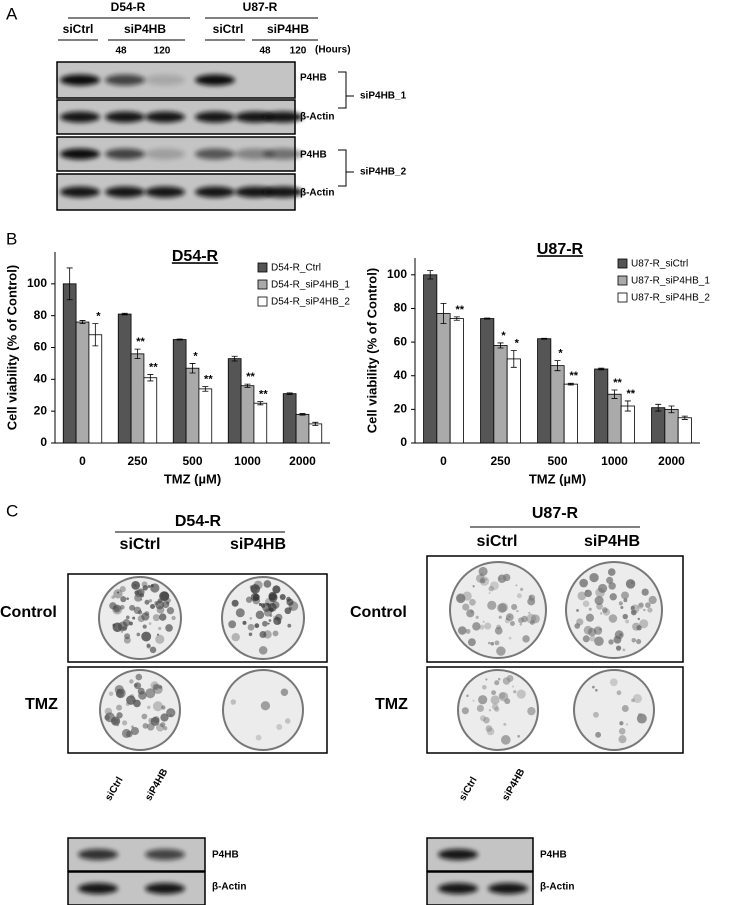  What do you see at coordinates (37, 283) in the screenshot?
I see `y-tick-label: 100` at bounding box center [37, 283].